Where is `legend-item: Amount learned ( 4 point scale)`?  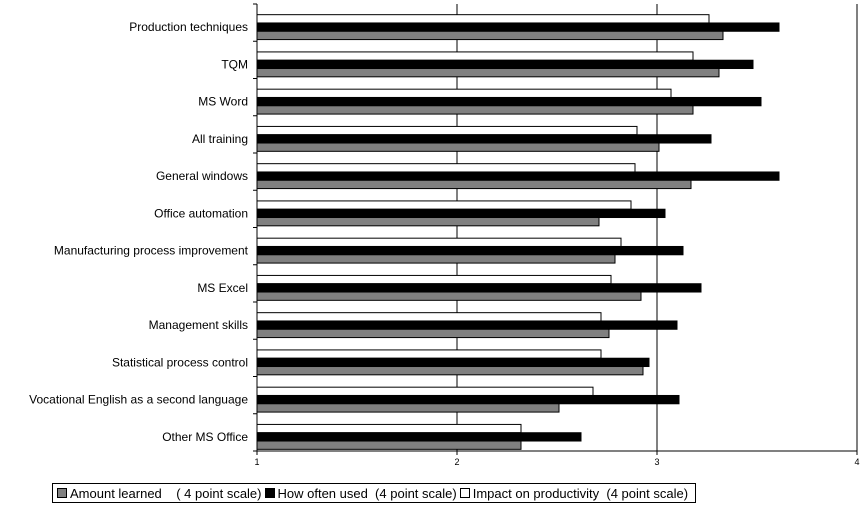
legend-item: Amount learned ( 4 point scale) is located at coordinates (159, 493).